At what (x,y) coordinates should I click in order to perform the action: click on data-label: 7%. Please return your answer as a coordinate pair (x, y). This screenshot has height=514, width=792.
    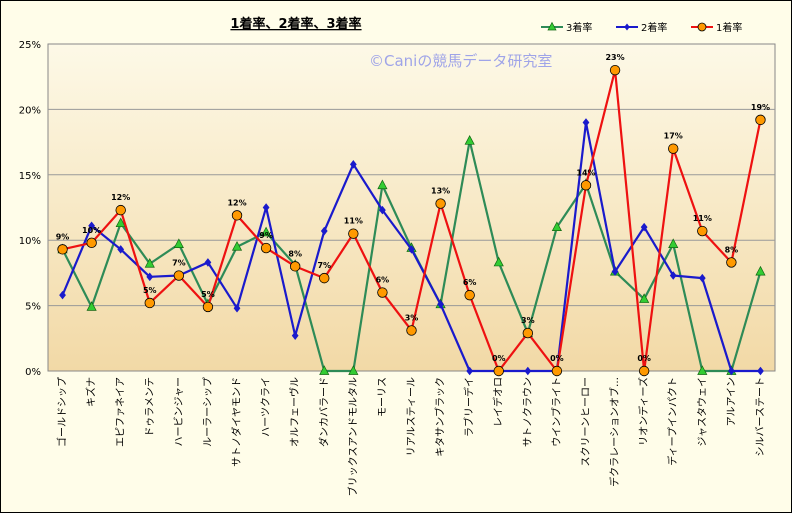
    Looking at the image, I should click on (324, 265).